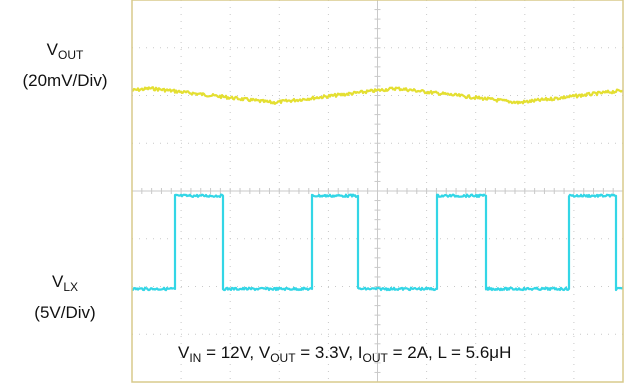 The height and width of the screenshot is (383, 624). I want to click on vout-cond-value: = 3.3V,, so click(326, 352).